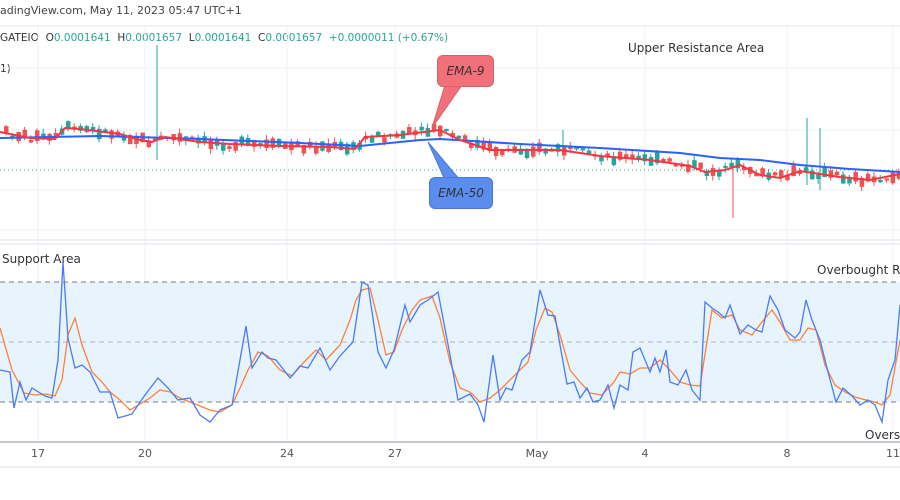 Image resolution: width=900 pixels, height=500 pixels. What do you see at coordinates (5, 69) in the screenshot?
I see `indicator-legend: 1)` at bounding box center [5, 69].